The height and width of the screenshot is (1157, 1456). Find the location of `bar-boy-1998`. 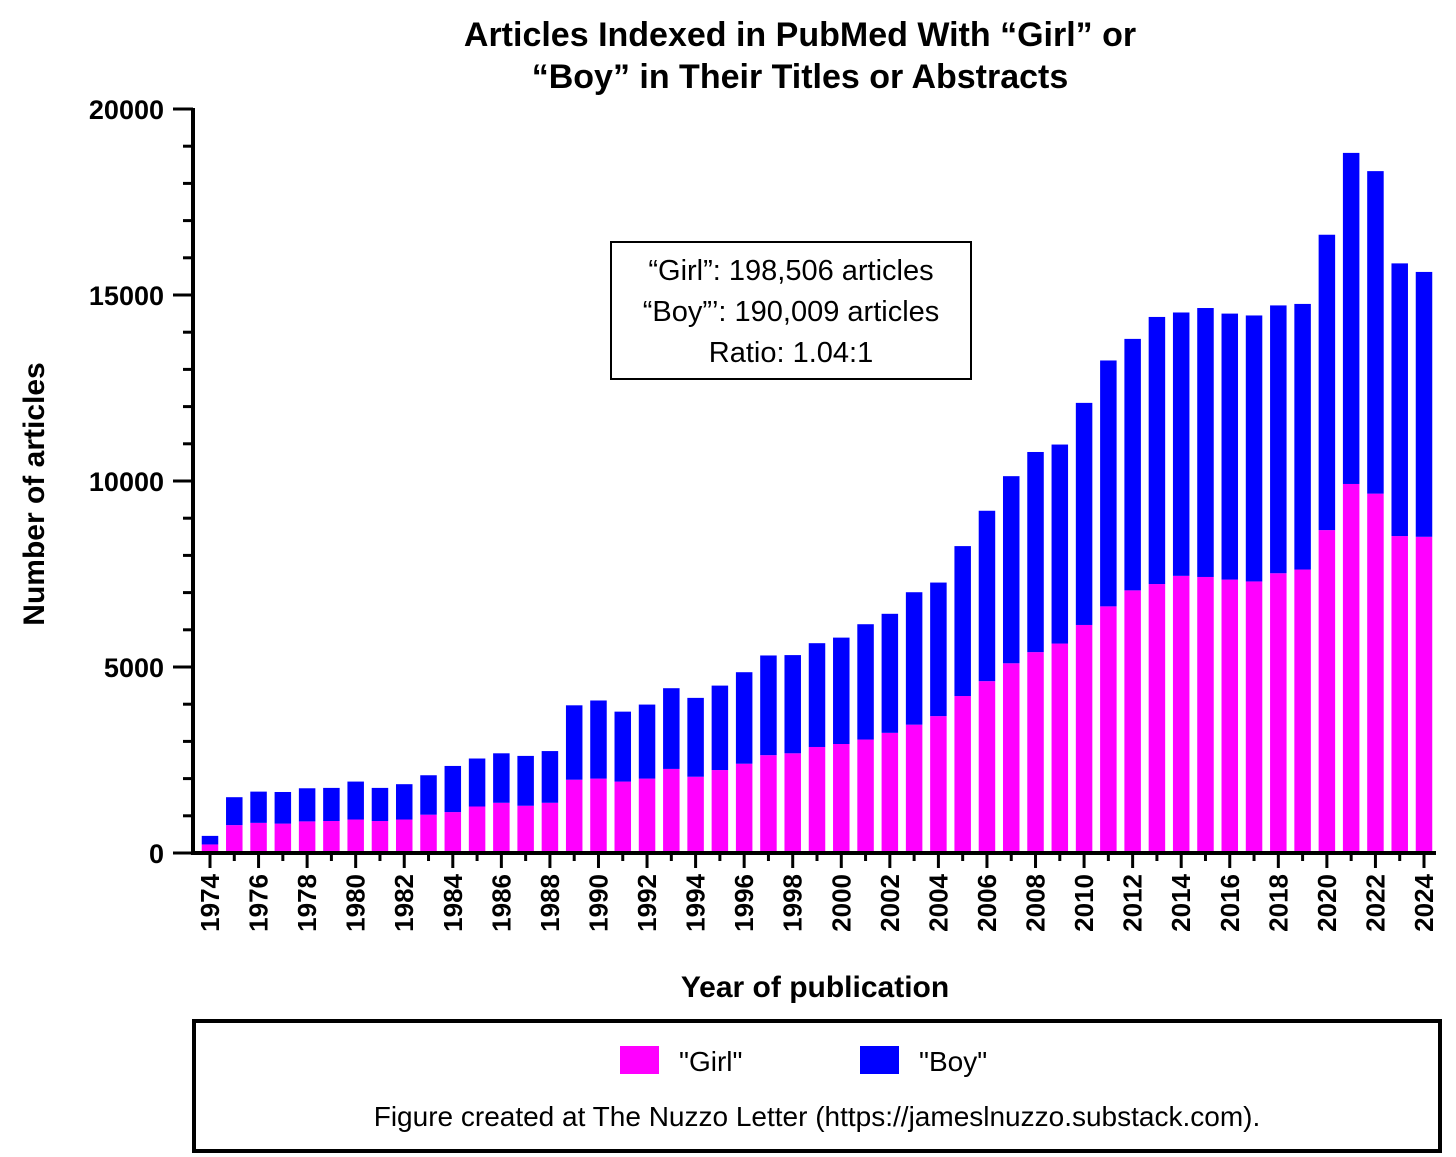

bar-boy-1998 is located at coordinates (792, 704).